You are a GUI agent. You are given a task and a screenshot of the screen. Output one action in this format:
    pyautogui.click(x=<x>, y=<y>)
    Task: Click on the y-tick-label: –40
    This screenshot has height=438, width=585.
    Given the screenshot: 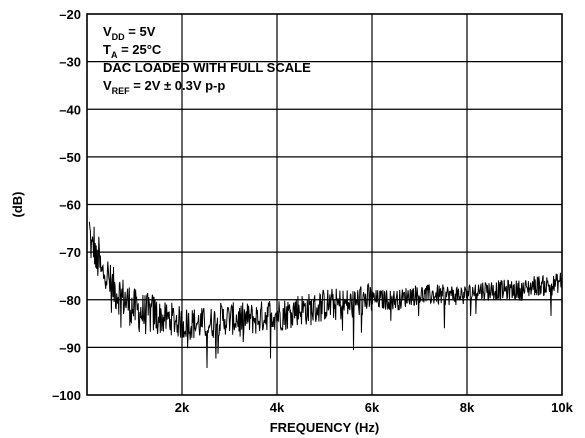 What is the action you would take?
    pyautogui.click(x=70, y=109)
    